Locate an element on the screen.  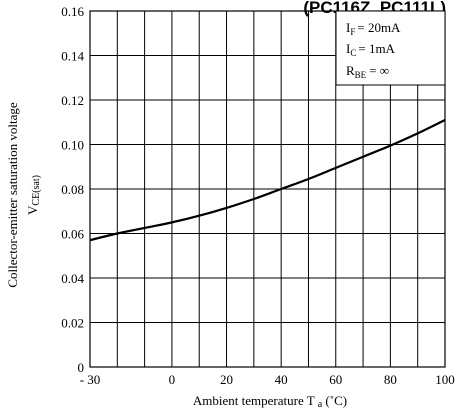
legend-frame is located at coordinates (390, 48).